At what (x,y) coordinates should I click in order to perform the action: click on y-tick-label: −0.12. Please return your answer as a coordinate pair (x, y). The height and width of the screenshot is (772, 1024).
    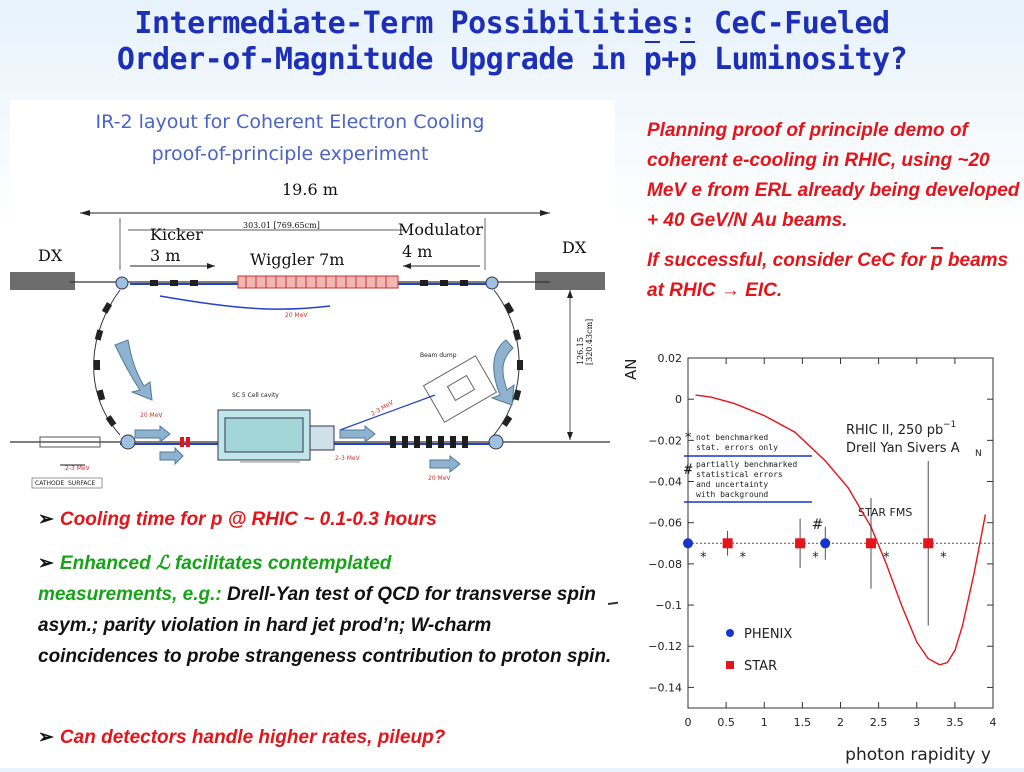
    Looking at the image, I should click on (665, 646).